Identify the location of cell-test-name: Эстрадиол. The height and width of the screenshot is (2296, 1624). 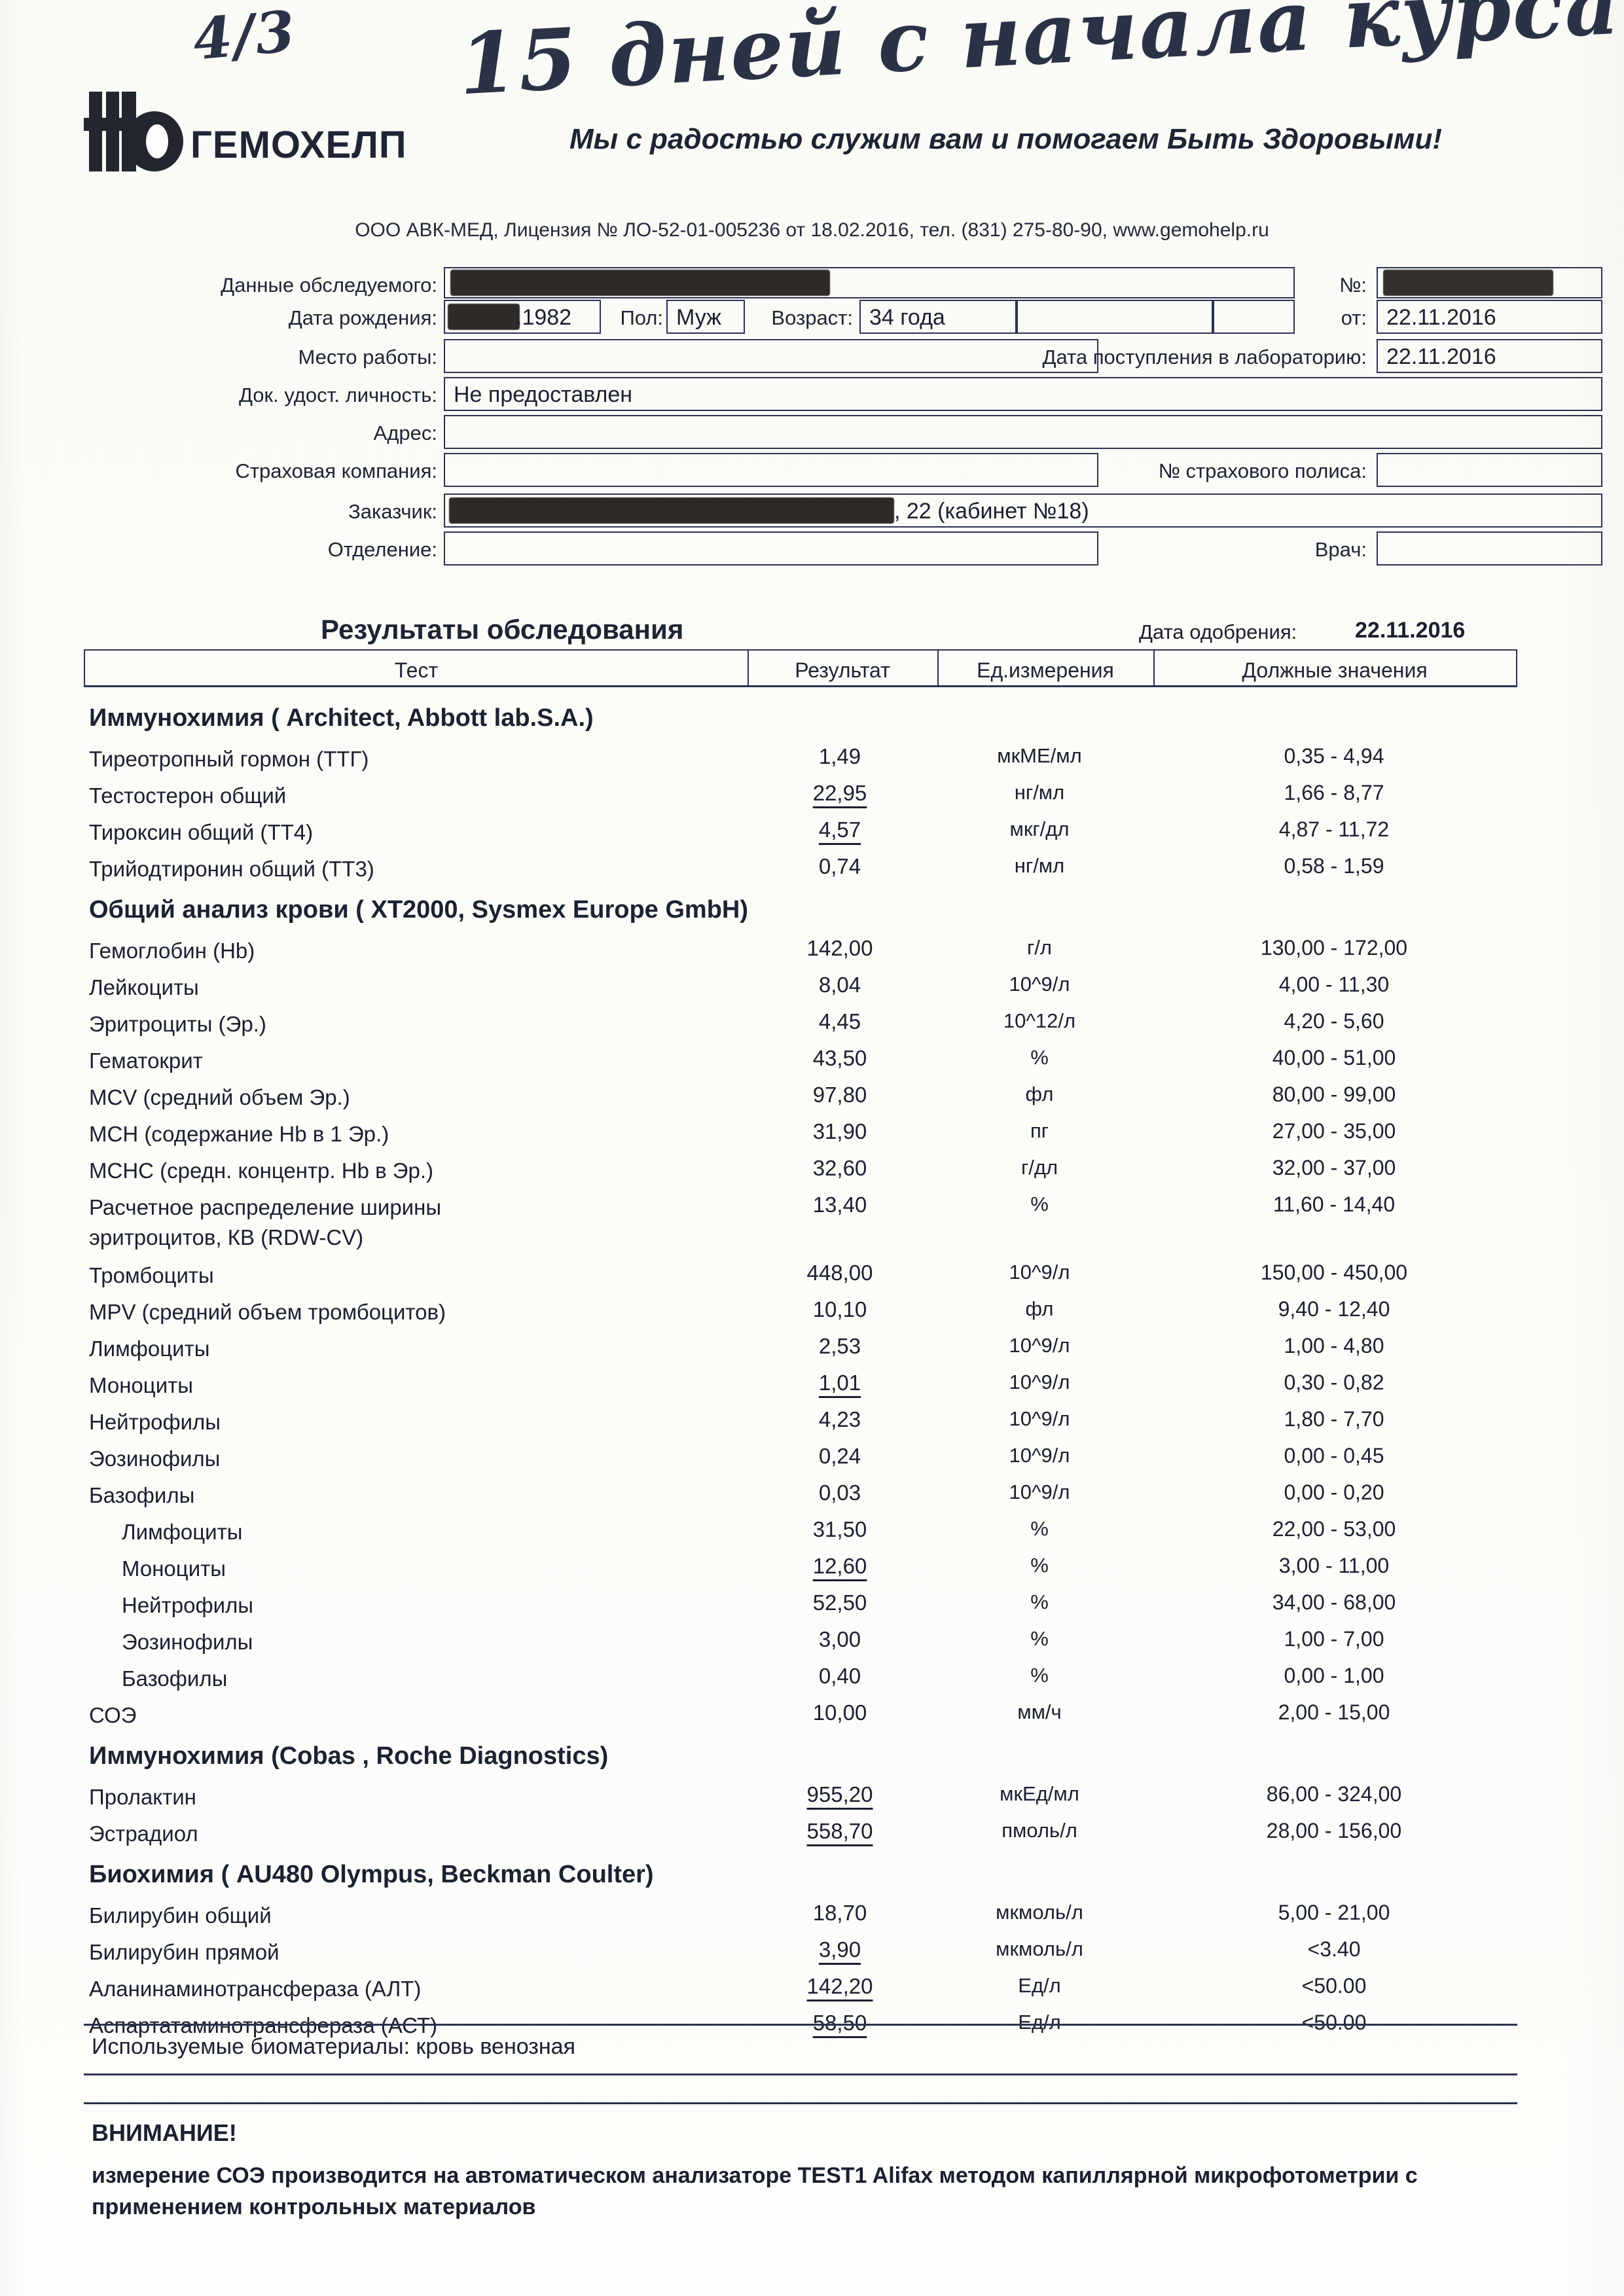
(143, 1833).